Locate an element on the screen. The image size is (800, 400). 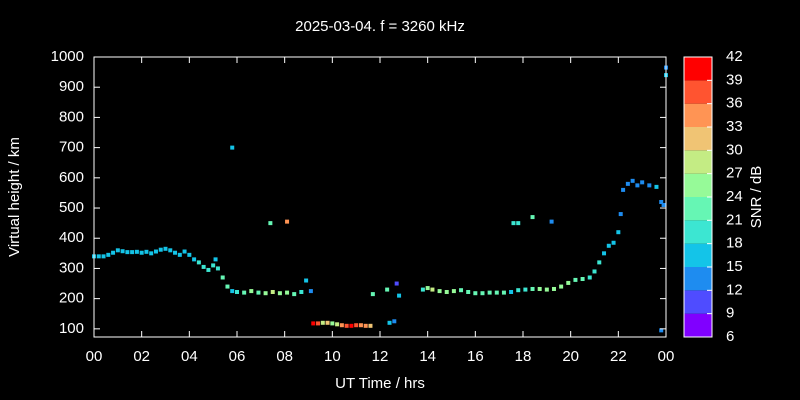
colorbar-tick-label: 12 is located at coordinates (734, 289).